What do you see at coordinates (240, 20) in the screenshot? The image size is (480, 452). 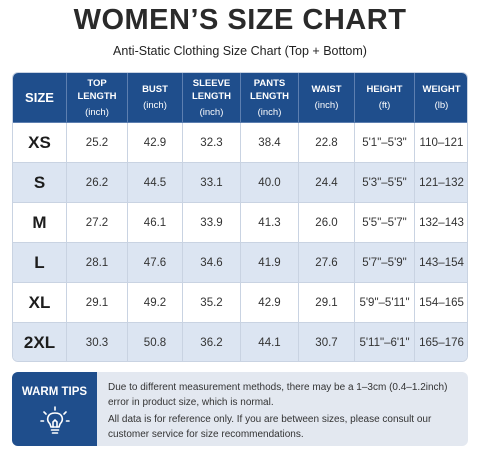 I see `title: WOMEN’S SIZE CHART` at bounding box center [240, 20].